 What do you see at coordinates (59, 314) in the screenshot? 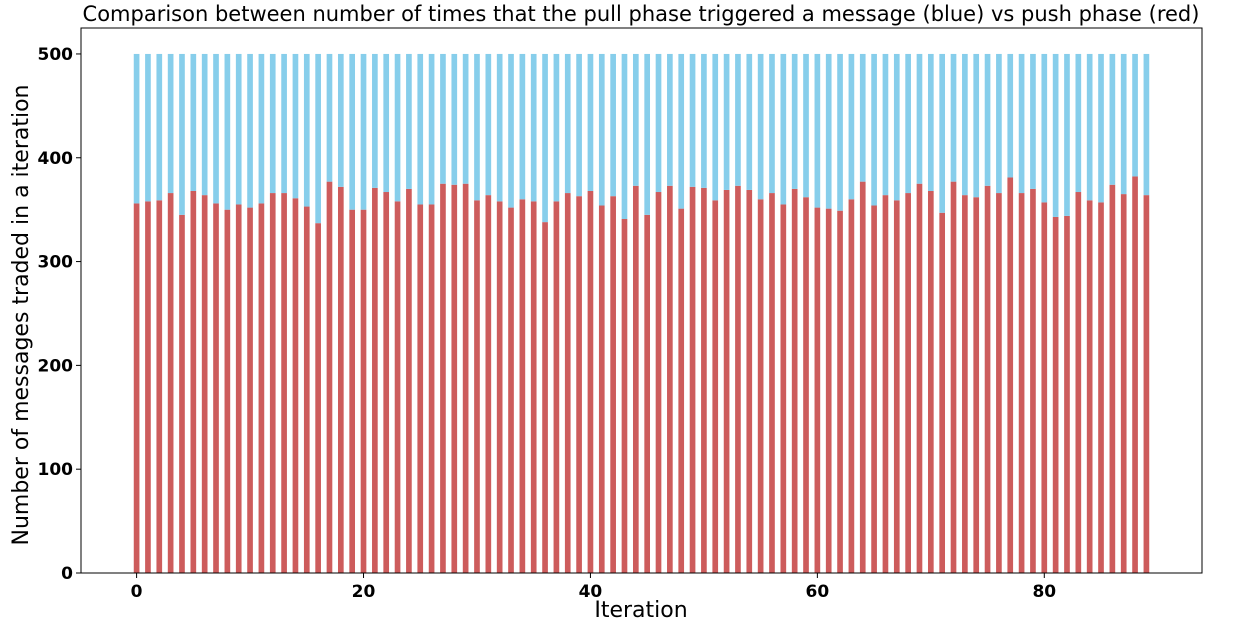
I see `y-axis-ticks: 0 100 200 300 400 500` at bounding box center [59, 314].